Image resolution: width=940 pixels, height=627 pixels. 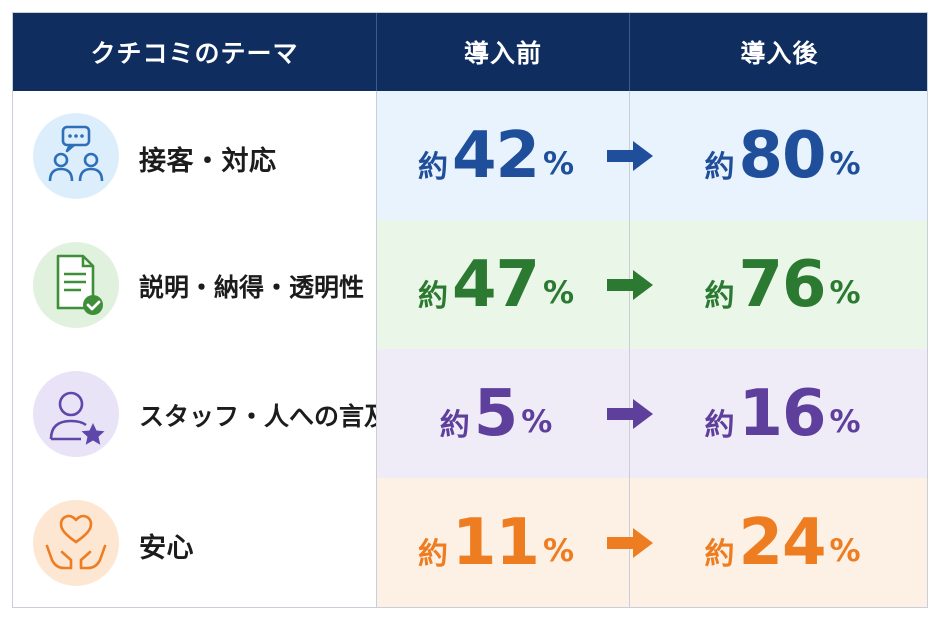 I want to click on theme-cell: 説明・納得・透明性, so click(x=194, y=284).